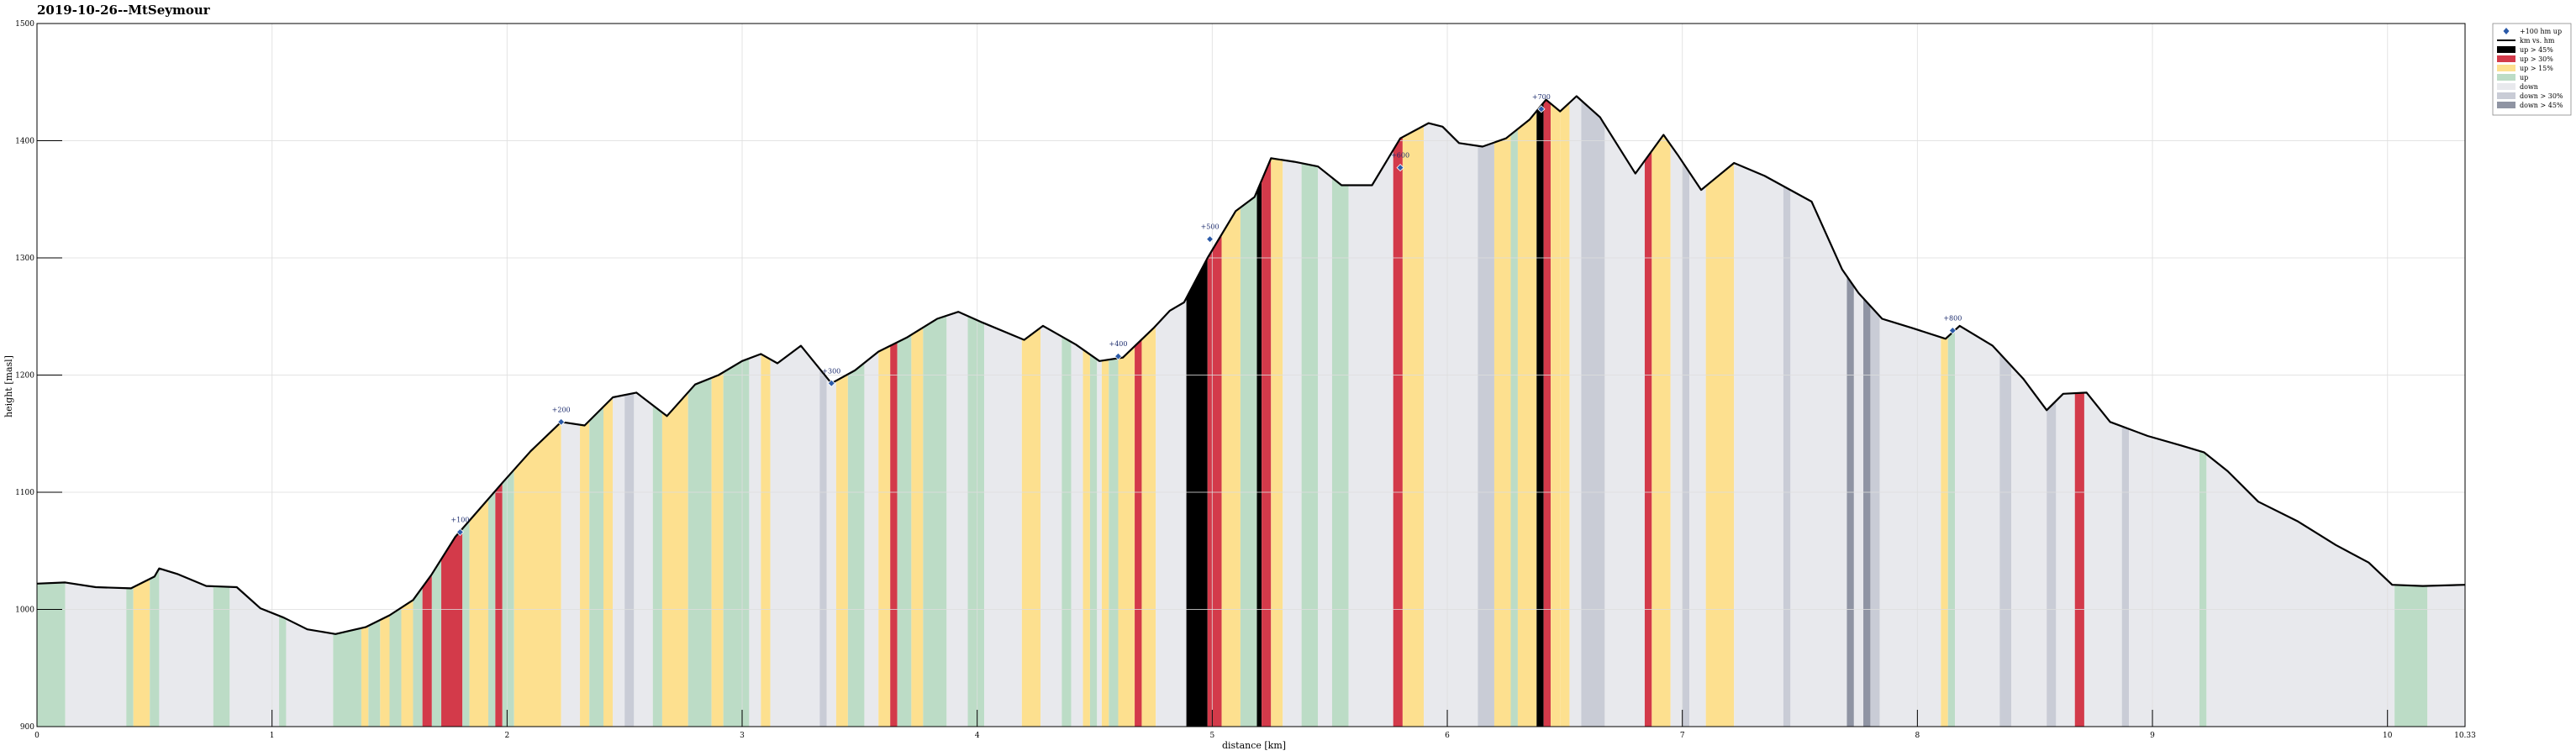 This screenshot has height=756, width=2576. Describe the element at coordinates (1682, 736) in the screenshot. I see `x-tick-label: 7` at that location.